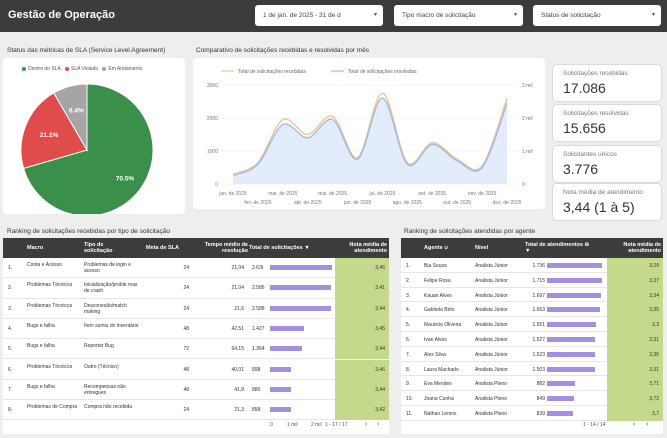  What do you see at coordinates (332, 194) in the screenshot?
I see `x-tick: mai. de 2025` at bounding box center [332, 194].